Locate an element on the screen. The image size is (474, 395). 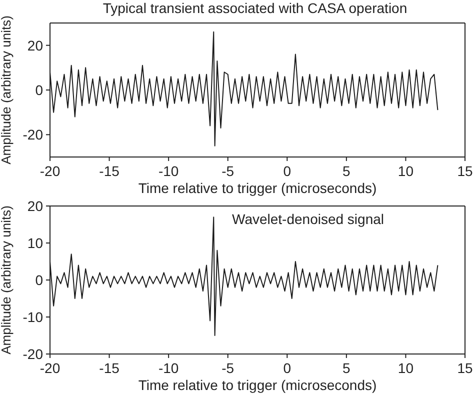
chart-title: Typical transient associated with CASA operation is located at coordinates (255, 8).